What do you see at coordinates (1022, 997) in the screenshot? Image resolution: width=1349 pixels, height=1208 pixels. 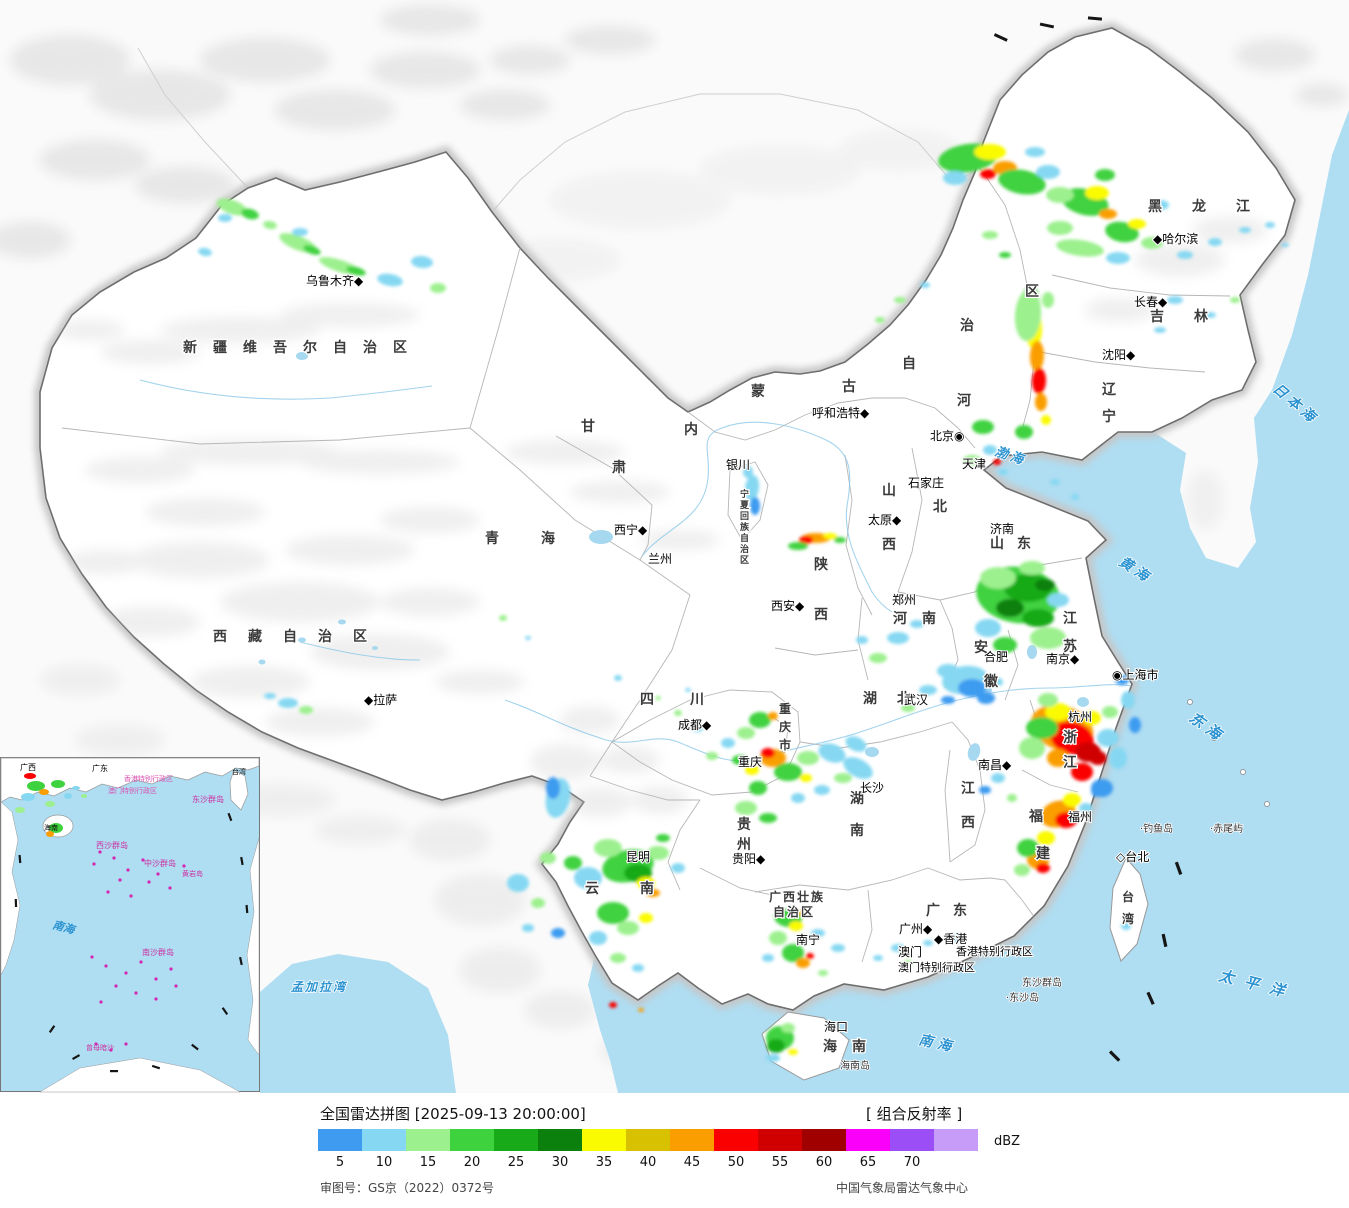 I see `island-label: ·东沙岛` at bounding box center [1022, 997].